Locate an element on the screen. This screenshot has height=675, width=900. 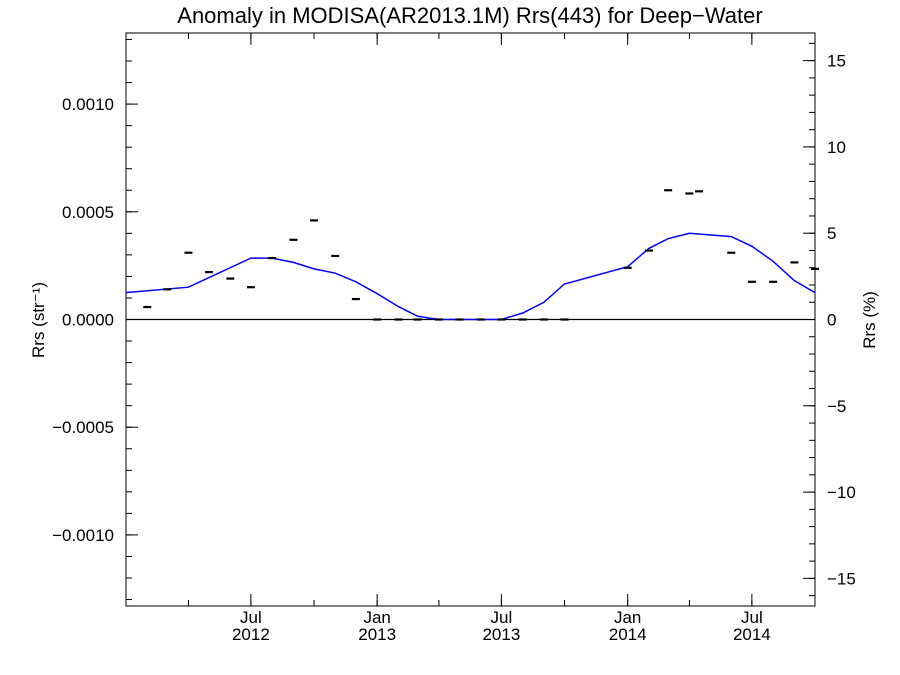
y-right-tick-label: −15 is located at coordinates (841, 578).